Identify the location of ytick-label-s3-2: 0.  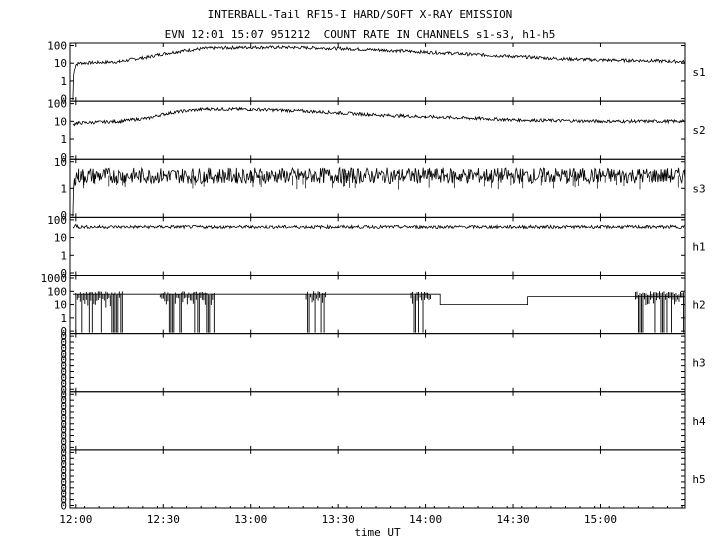
(63, 215).